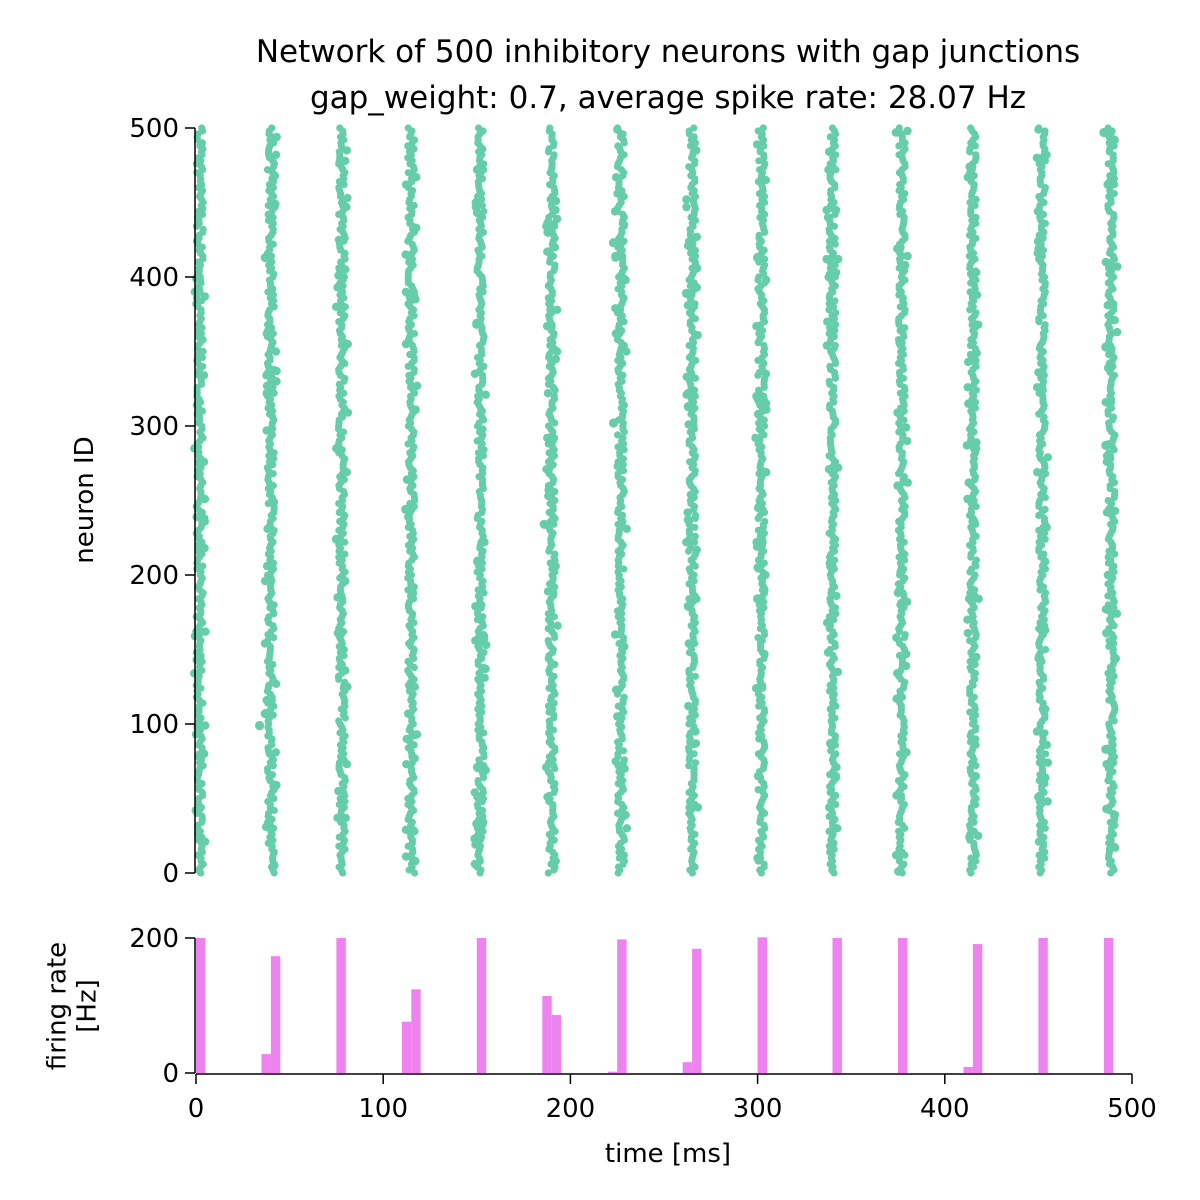 The width and height of the screenshot is (1200, 1200). What do you see at coordinates (154, 278) in the screenshot?
I see `raster-y-tick-label: 400` at bounding box center [154, 278].